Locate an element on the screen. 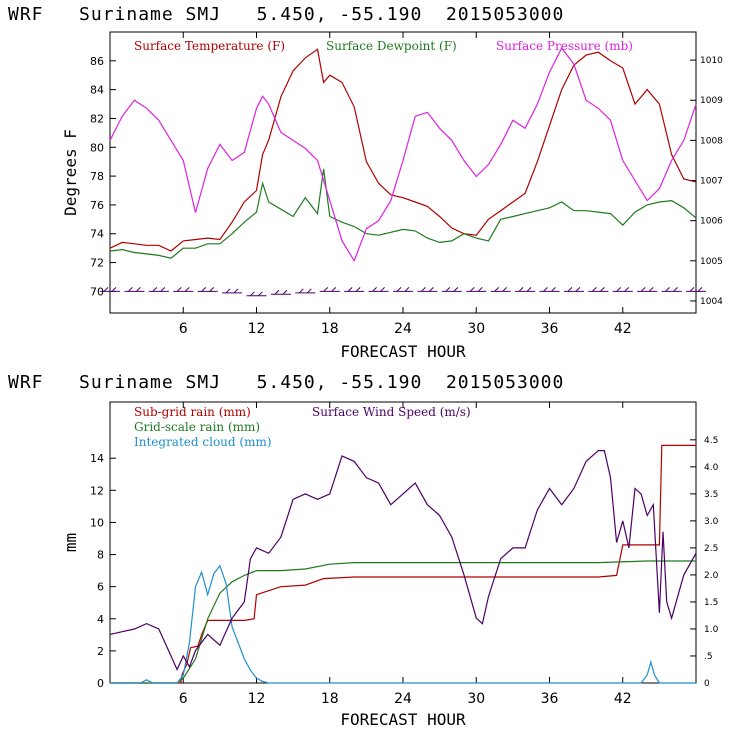 The height and width of the screenshot is (740, 740). y2-tick-label: 2.0 is located at coordinates (711, 576).